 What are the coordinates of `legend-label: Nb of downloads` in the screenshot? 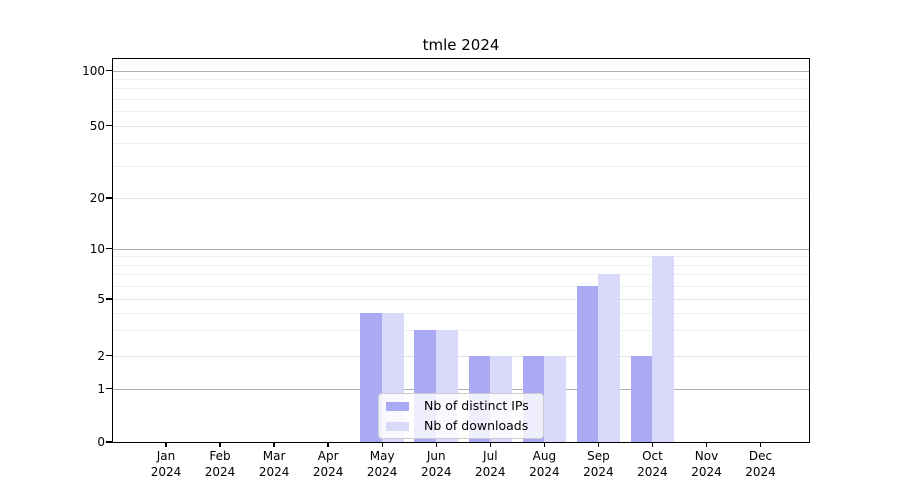 It's located at (476, 425).